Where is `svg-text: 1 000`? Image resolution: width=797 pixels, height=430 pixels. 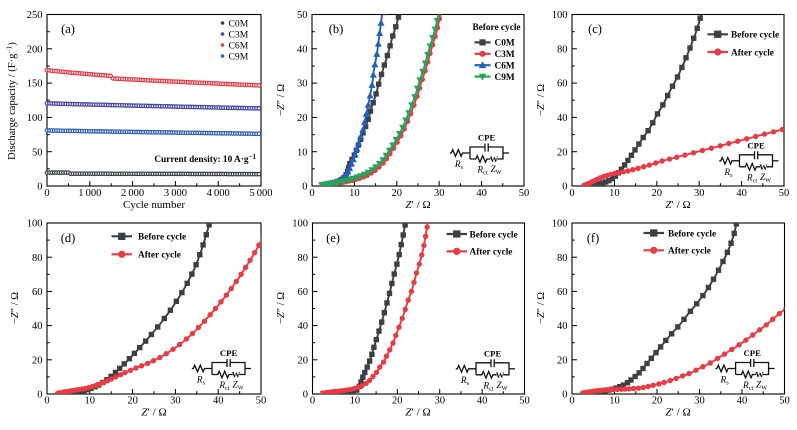
svg-text: 1 000 is located at coordinates (89, 193).